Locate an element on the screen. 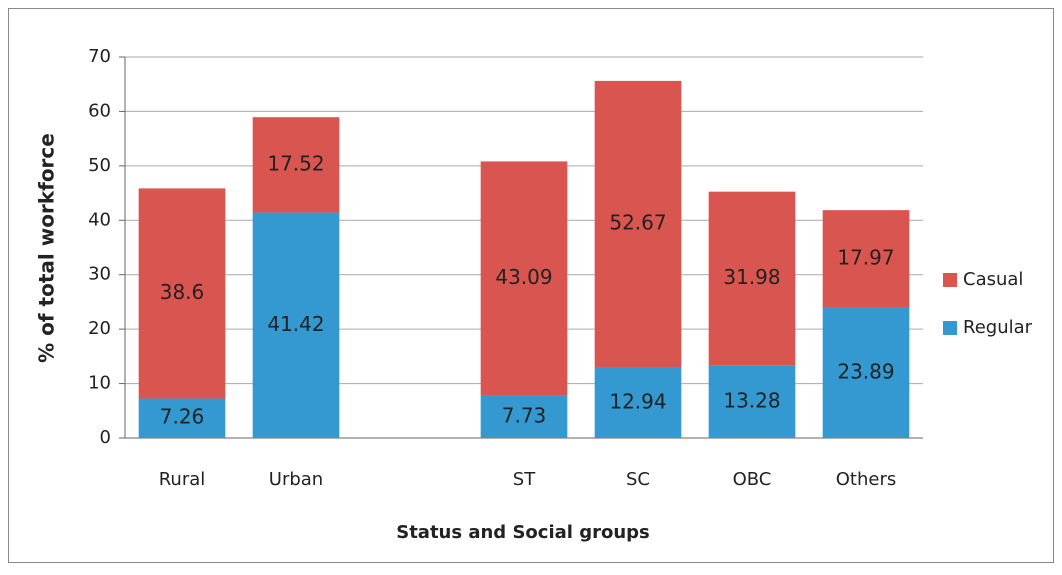 The height and width of the screenshot is (575, 1062). value-label: 23.89 is located at coordinates (865, 371).